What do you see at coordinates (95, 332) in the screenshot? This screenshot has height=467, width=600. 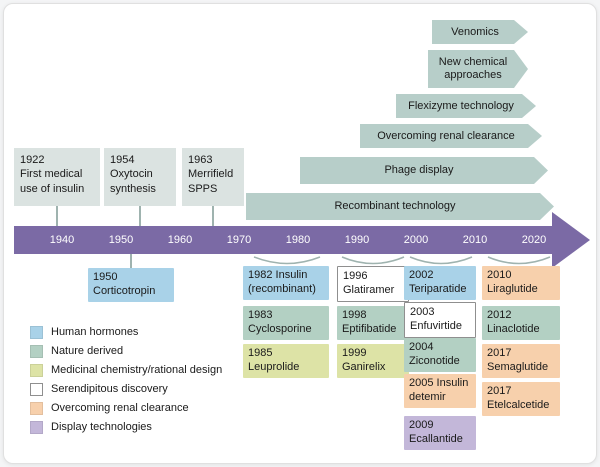 I see `legend-label: Human hormones` at bounding box center [95, 332].